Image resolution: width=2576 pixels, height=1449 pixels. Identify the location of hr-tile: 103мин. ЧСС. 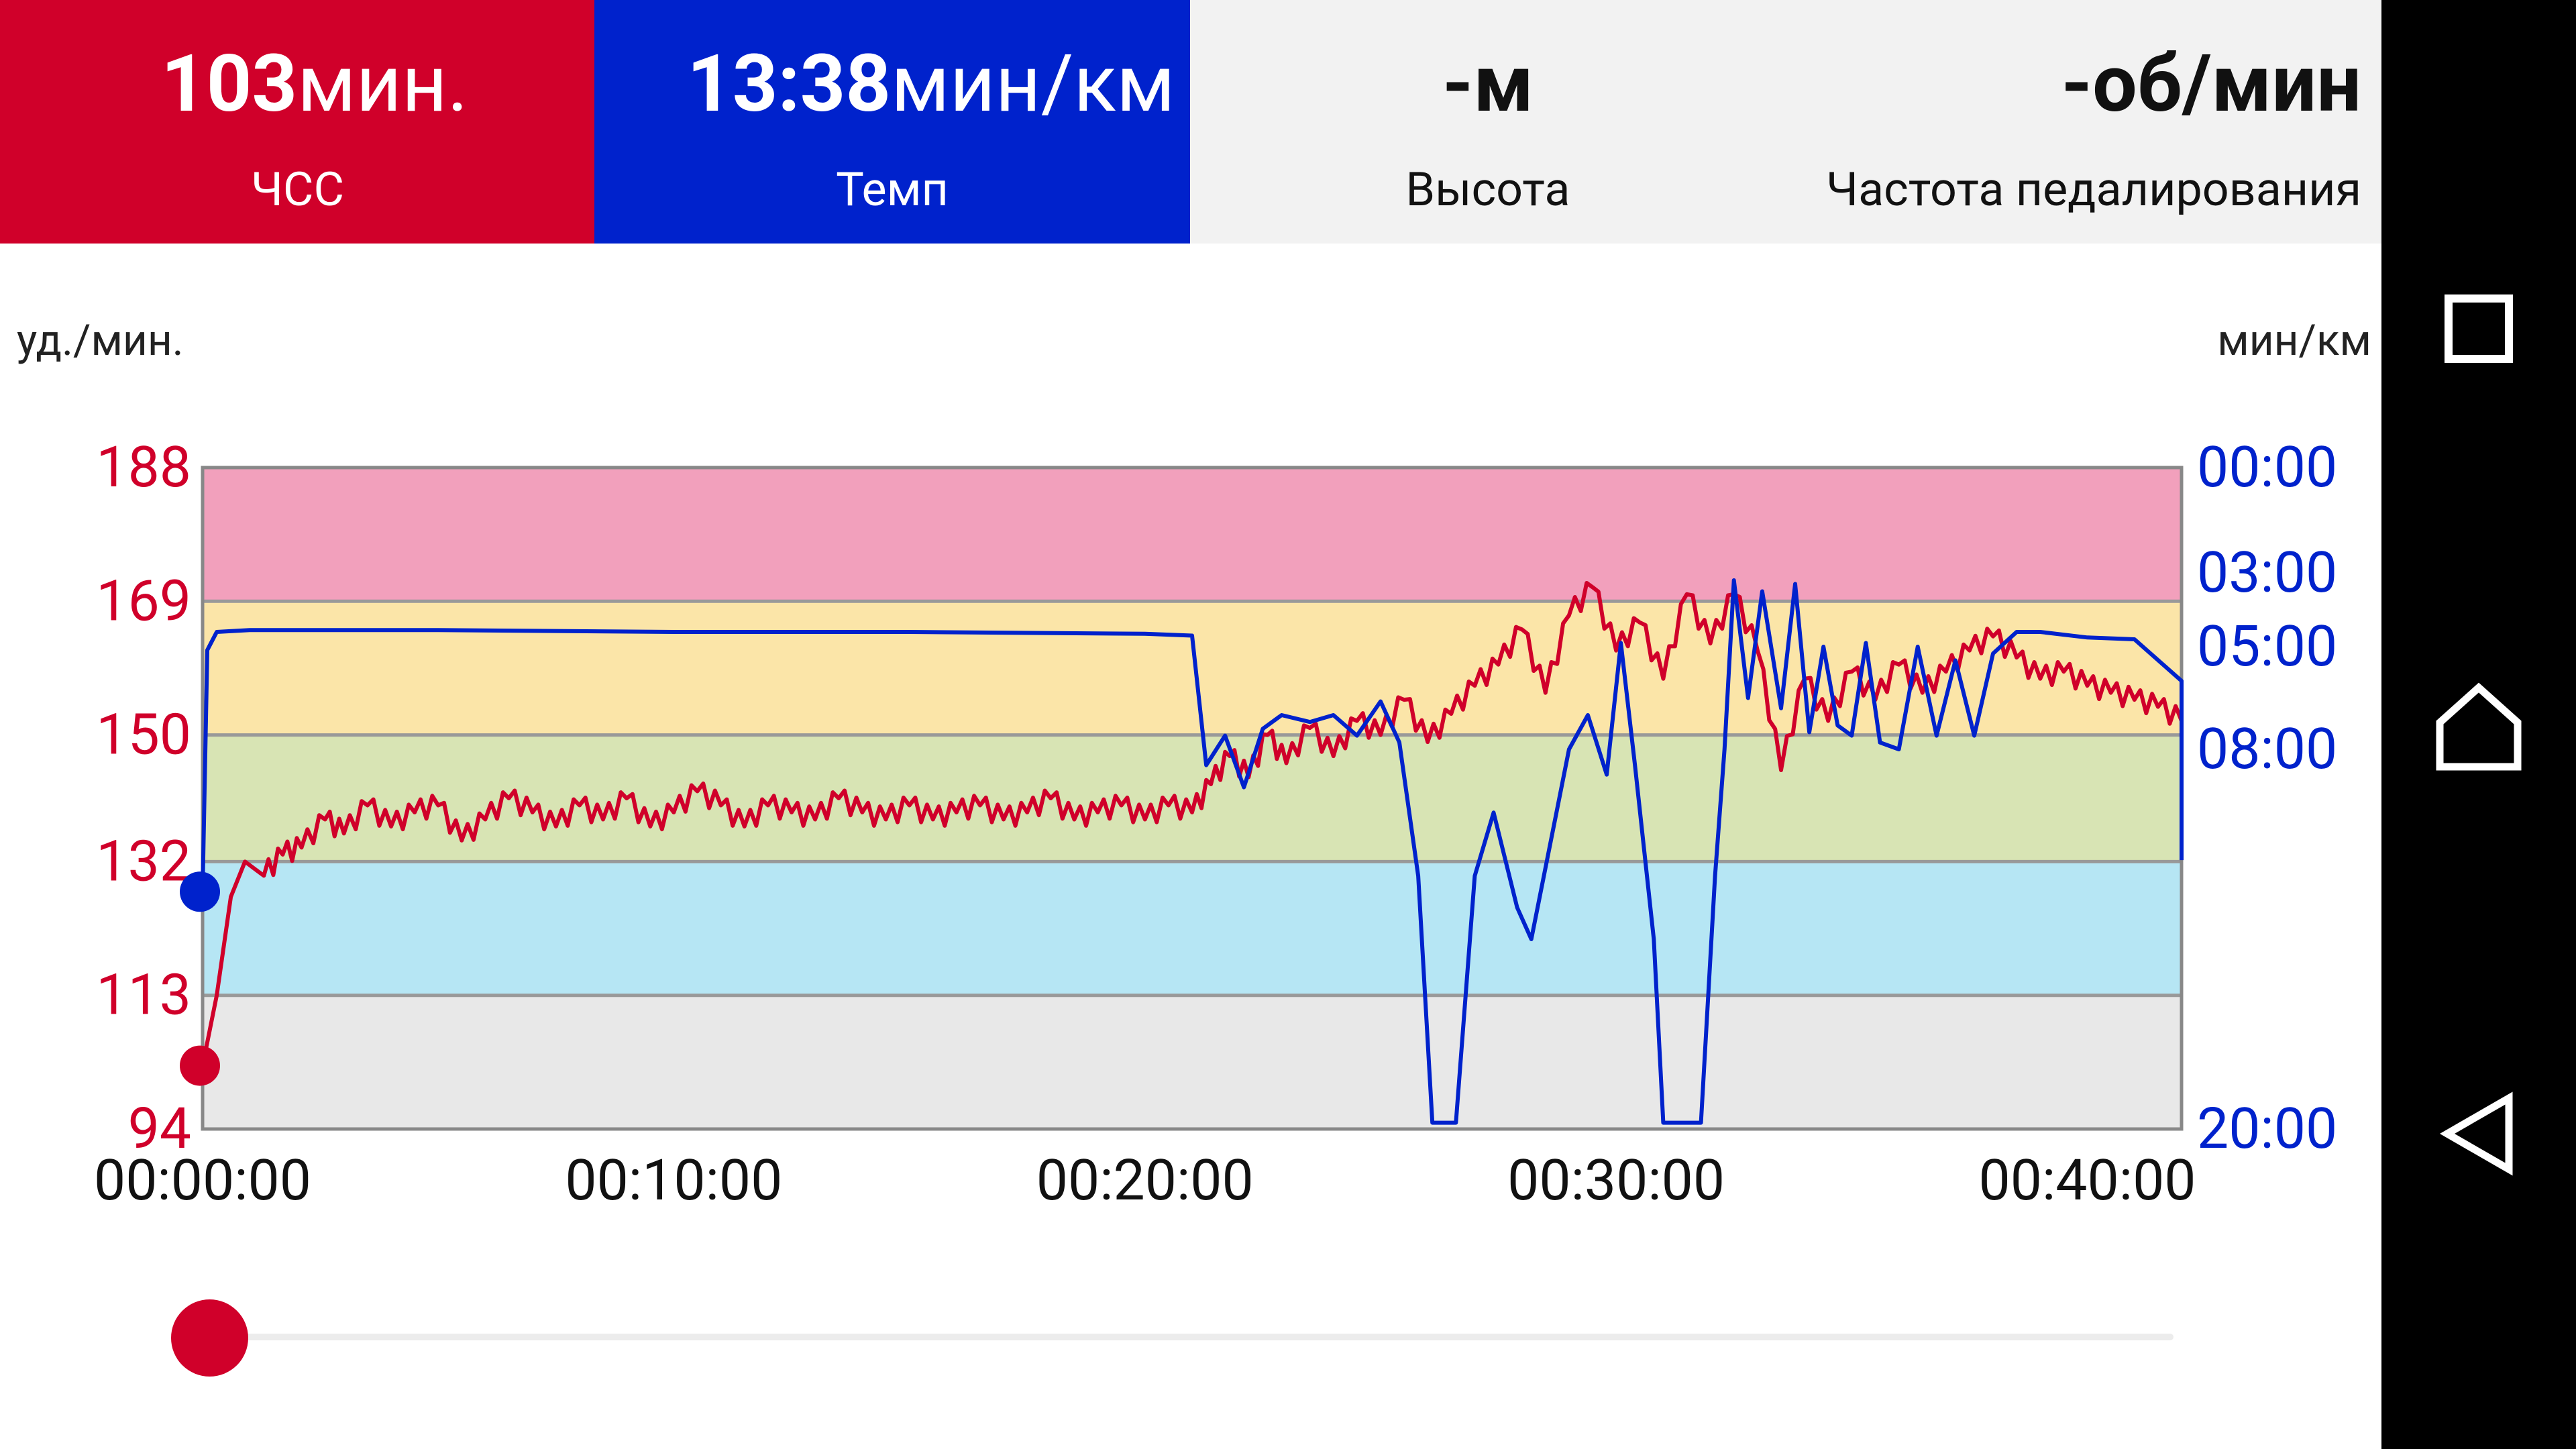
(297, 122).